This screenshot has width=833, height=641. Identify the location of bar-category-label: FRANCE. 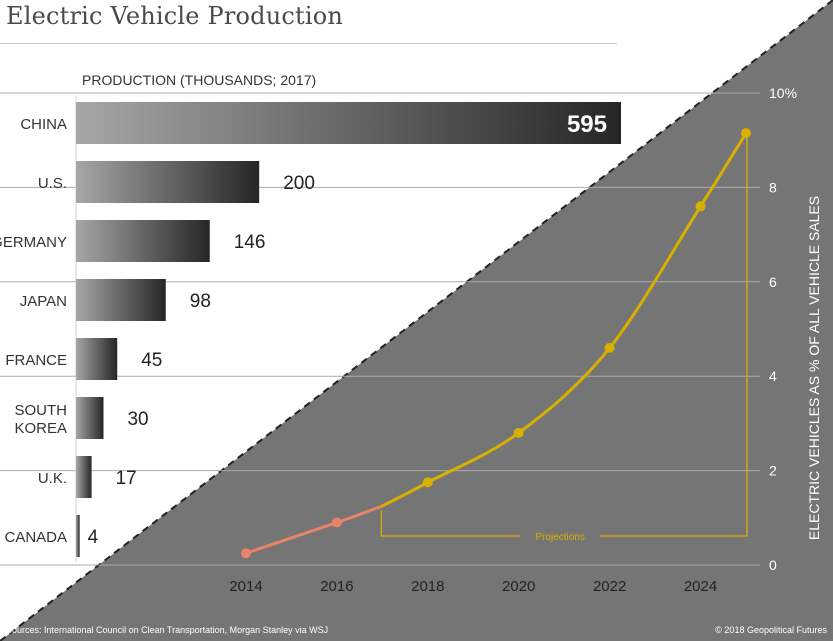
(36, 360).